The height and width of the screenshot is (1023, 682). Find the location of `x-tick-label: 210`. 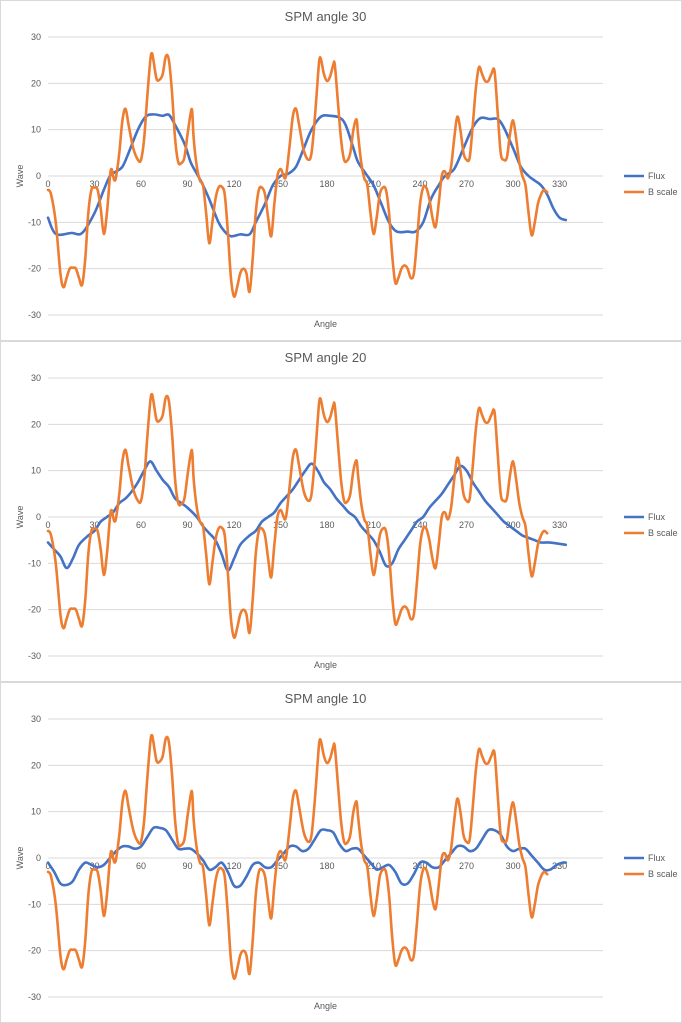

x-tick-label: 210 is located at coordinates (373, 525).